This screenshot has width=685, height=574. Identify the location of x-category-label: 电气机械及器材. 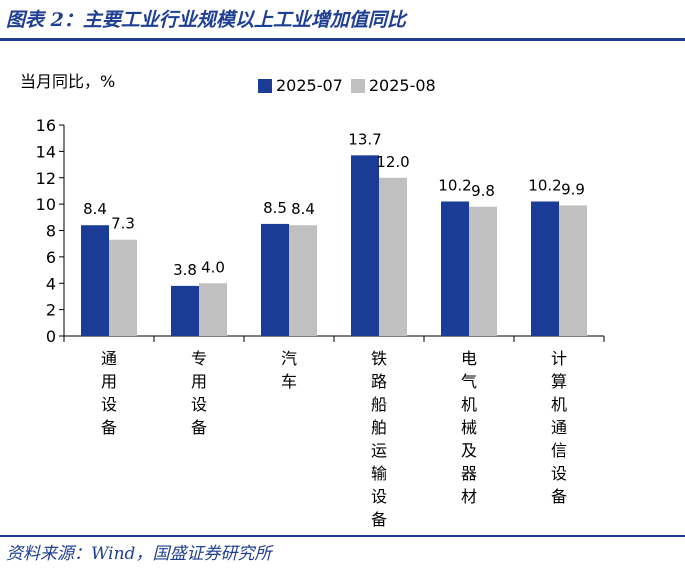
(469, 427).